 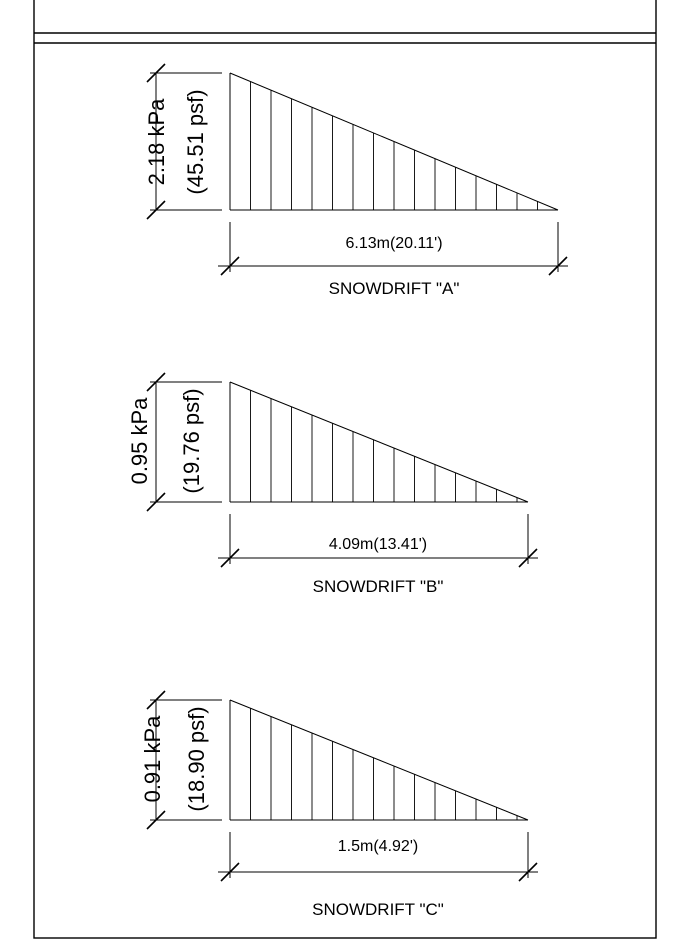 I want to click on load-triangle-a, so click(x=394, y=141).